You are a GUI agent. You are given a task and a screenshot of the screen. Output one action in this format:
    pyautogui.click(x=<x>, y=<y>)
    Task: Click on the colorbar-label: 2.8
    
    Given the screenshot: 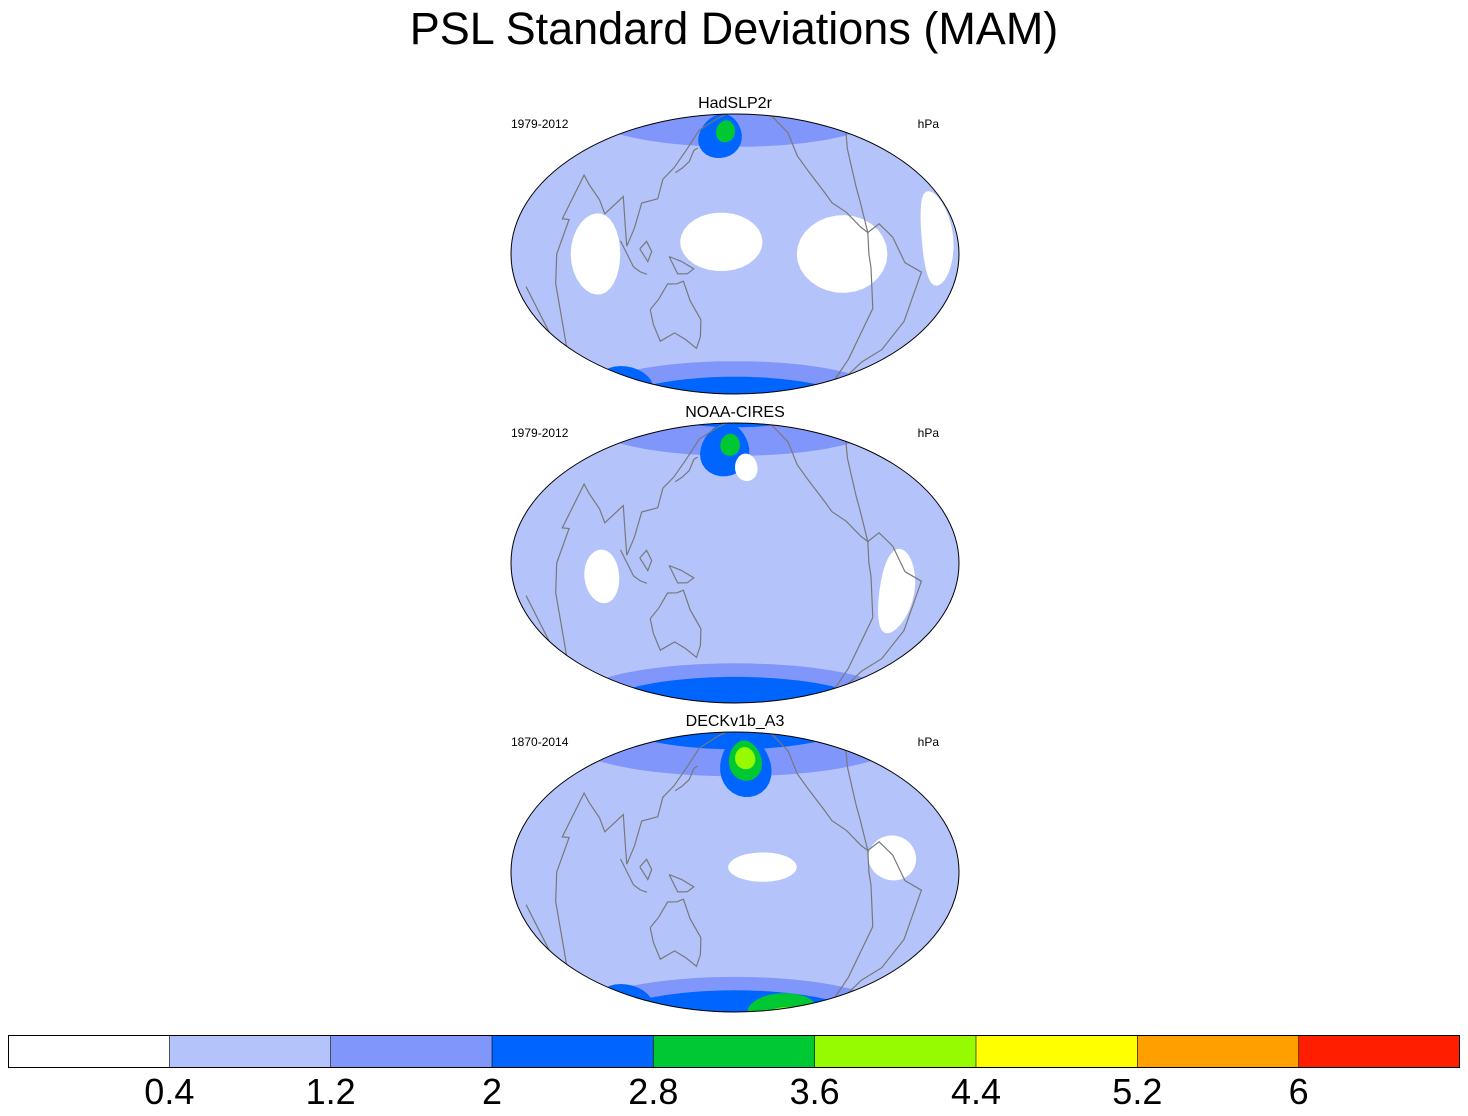 What is the action you would take?
    pyautogui.click(x=653, y=1091)
    